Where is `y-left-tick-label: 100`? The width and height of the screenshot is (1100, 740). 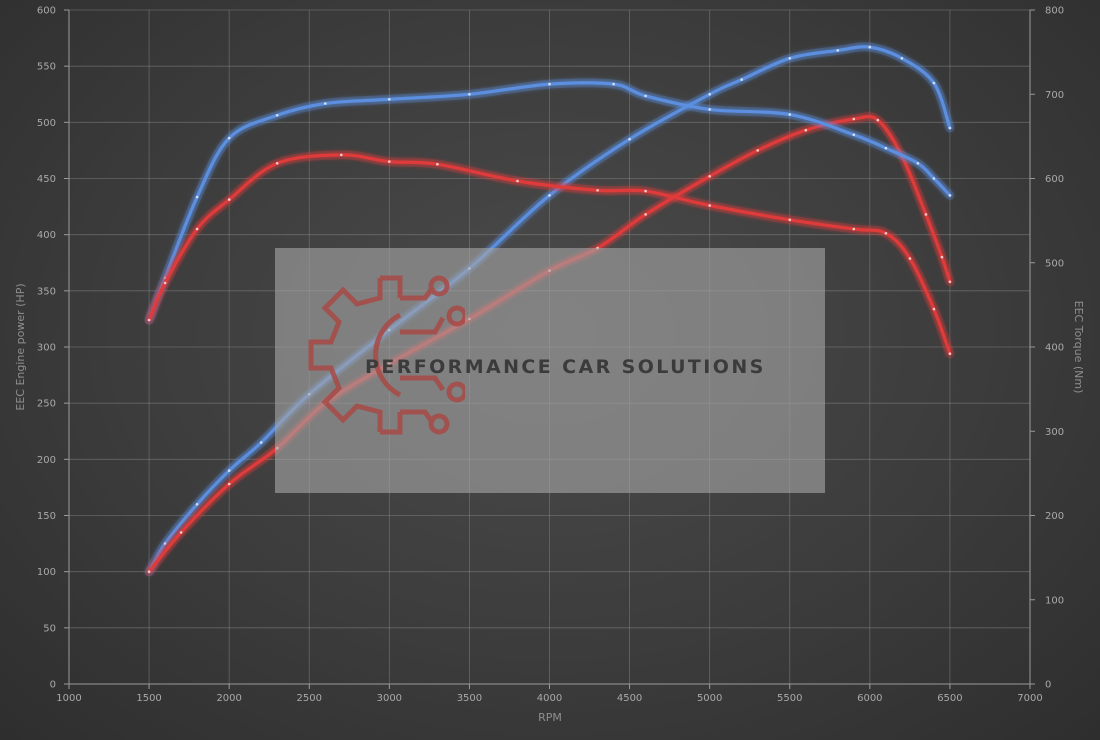 y-left-tick-label: 100 is located at coordinates (46, 572).